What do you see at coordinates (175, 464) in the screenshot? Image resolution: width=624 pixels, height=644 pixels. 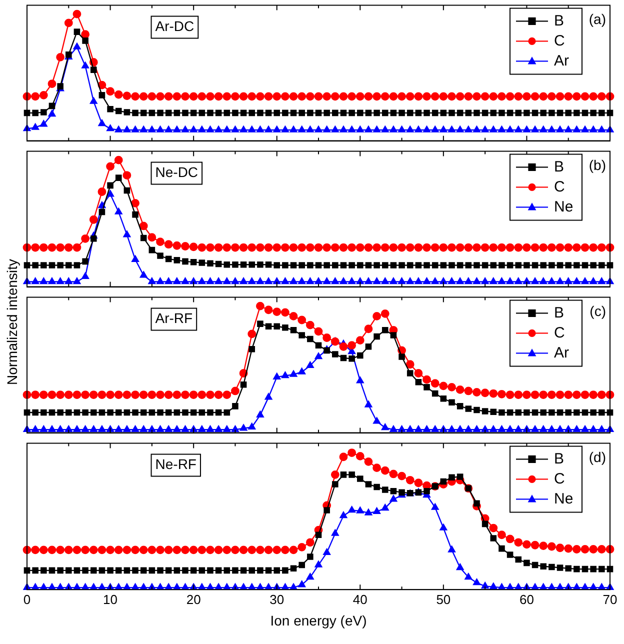 I see `annotation: Ne-RF` at bounding box center [175, 464].